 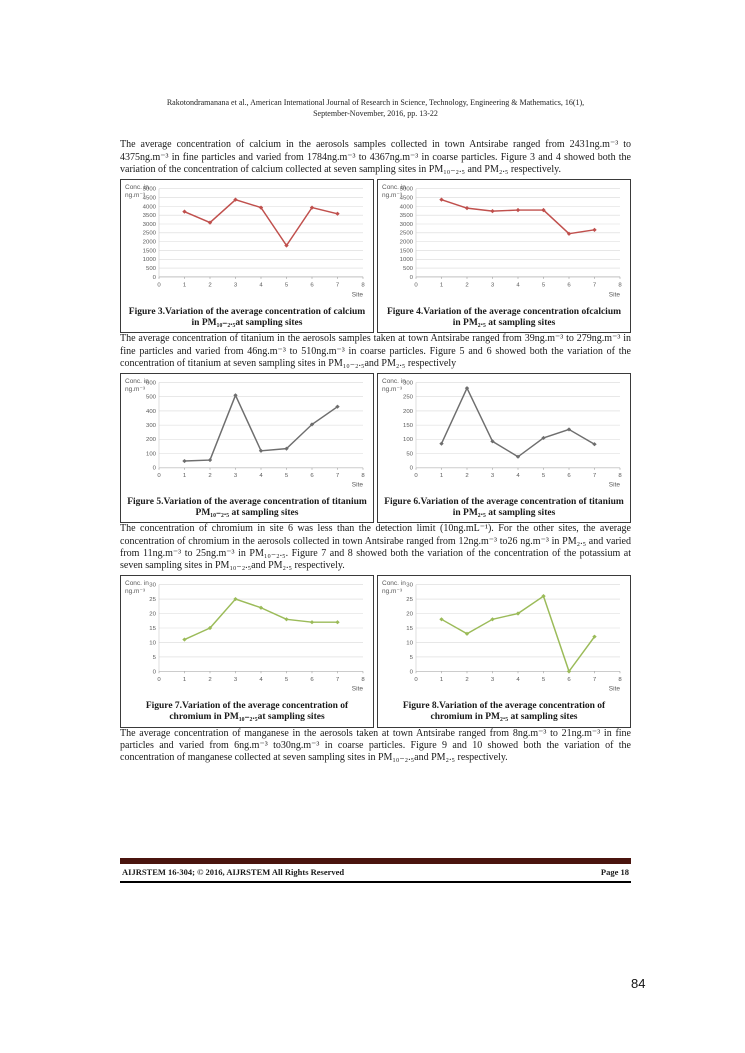 What do you see at coordinates (255, 434) in the screenshot?
I see `figure5-line-chart: 0 100 200 300 400 500 600 0 1 2 3 4 5 6 7 8 Site` at bounding box center [255, 434].